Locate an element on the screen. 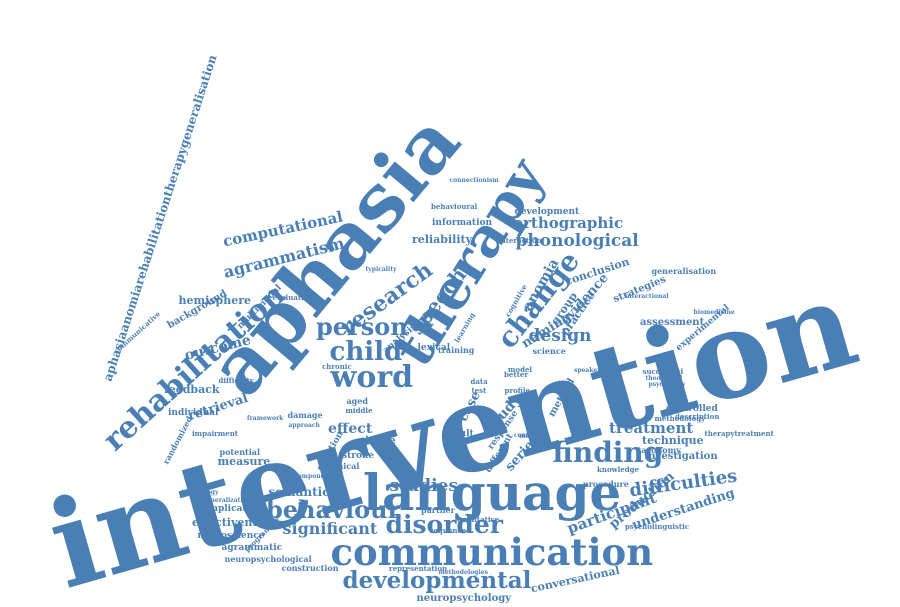 The height and width of the screenshot is (607, 900). word: methodologies is located at coordinates (463, 573).